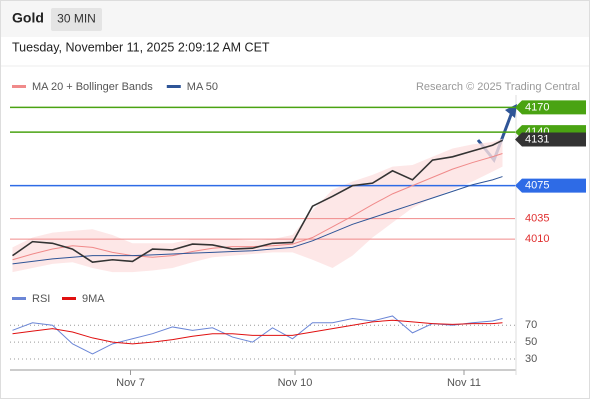 The height and width of the screenshot is (405, 590). Describe the element at coordinates (537, 186) in the screenshot. I see `level-label: 4075` at that location.